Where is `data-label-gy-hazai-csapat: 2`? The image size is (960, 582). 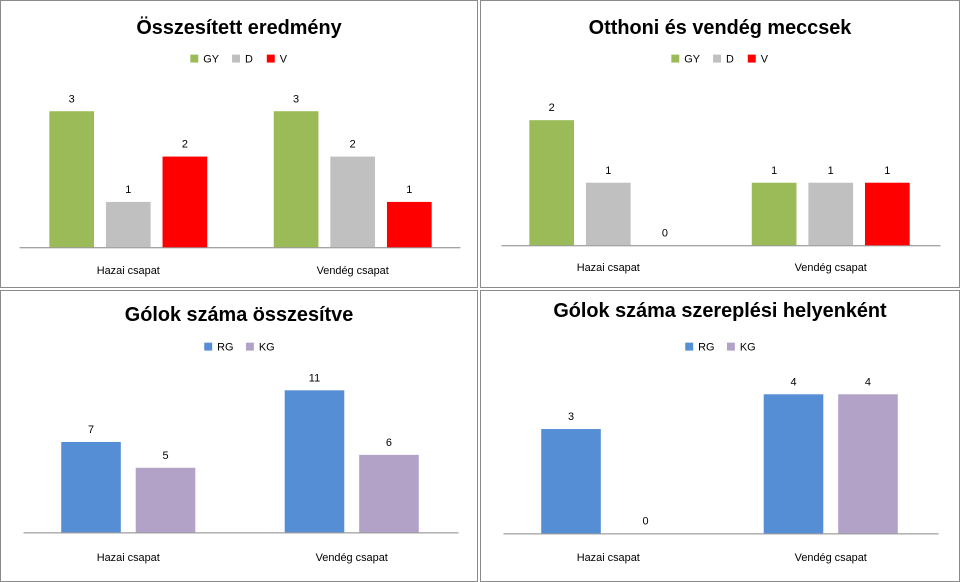 data-label-gy-hazai-csapat: 2 is located at coordinates (552, 108).